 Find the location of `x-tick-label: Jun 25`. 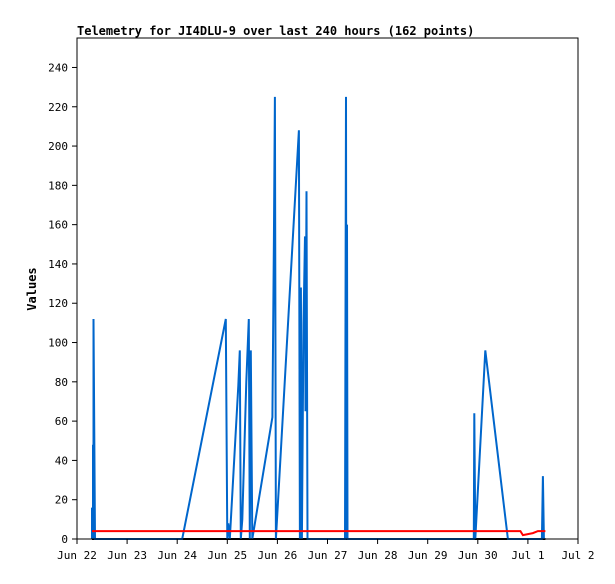

x-tick-label: Jun 25 is located at coordinates (227, 555).